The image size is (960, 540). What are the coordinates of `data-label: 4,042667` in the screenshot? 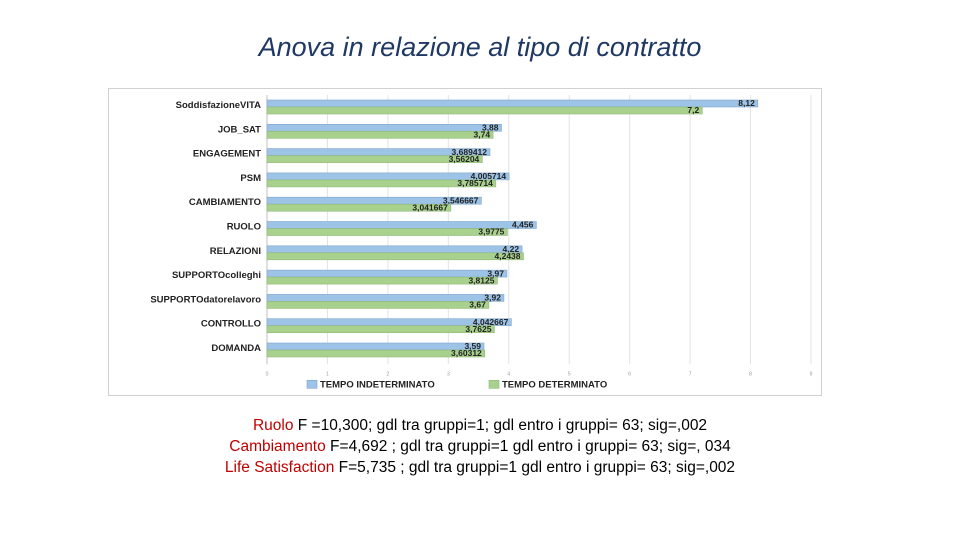 It's located at (491, 322).